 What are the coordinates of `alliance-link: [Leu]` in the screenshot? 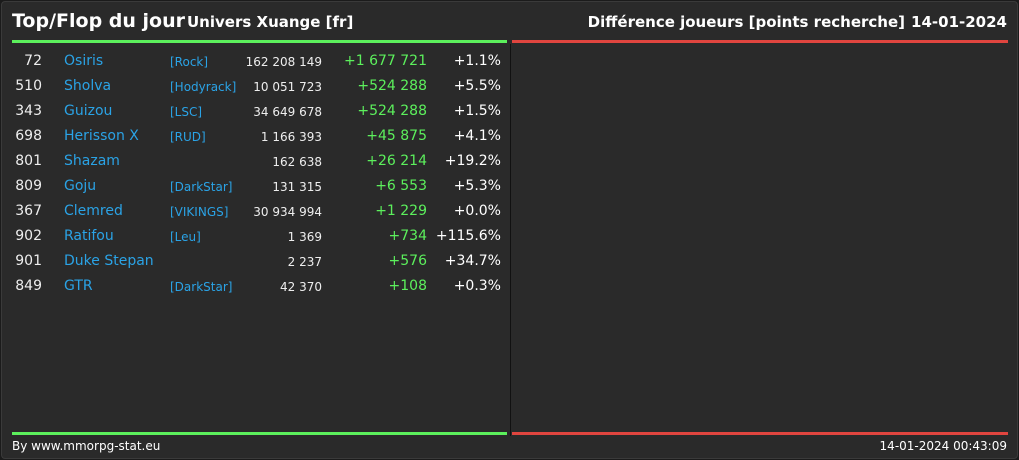 It's located at (185, 237).